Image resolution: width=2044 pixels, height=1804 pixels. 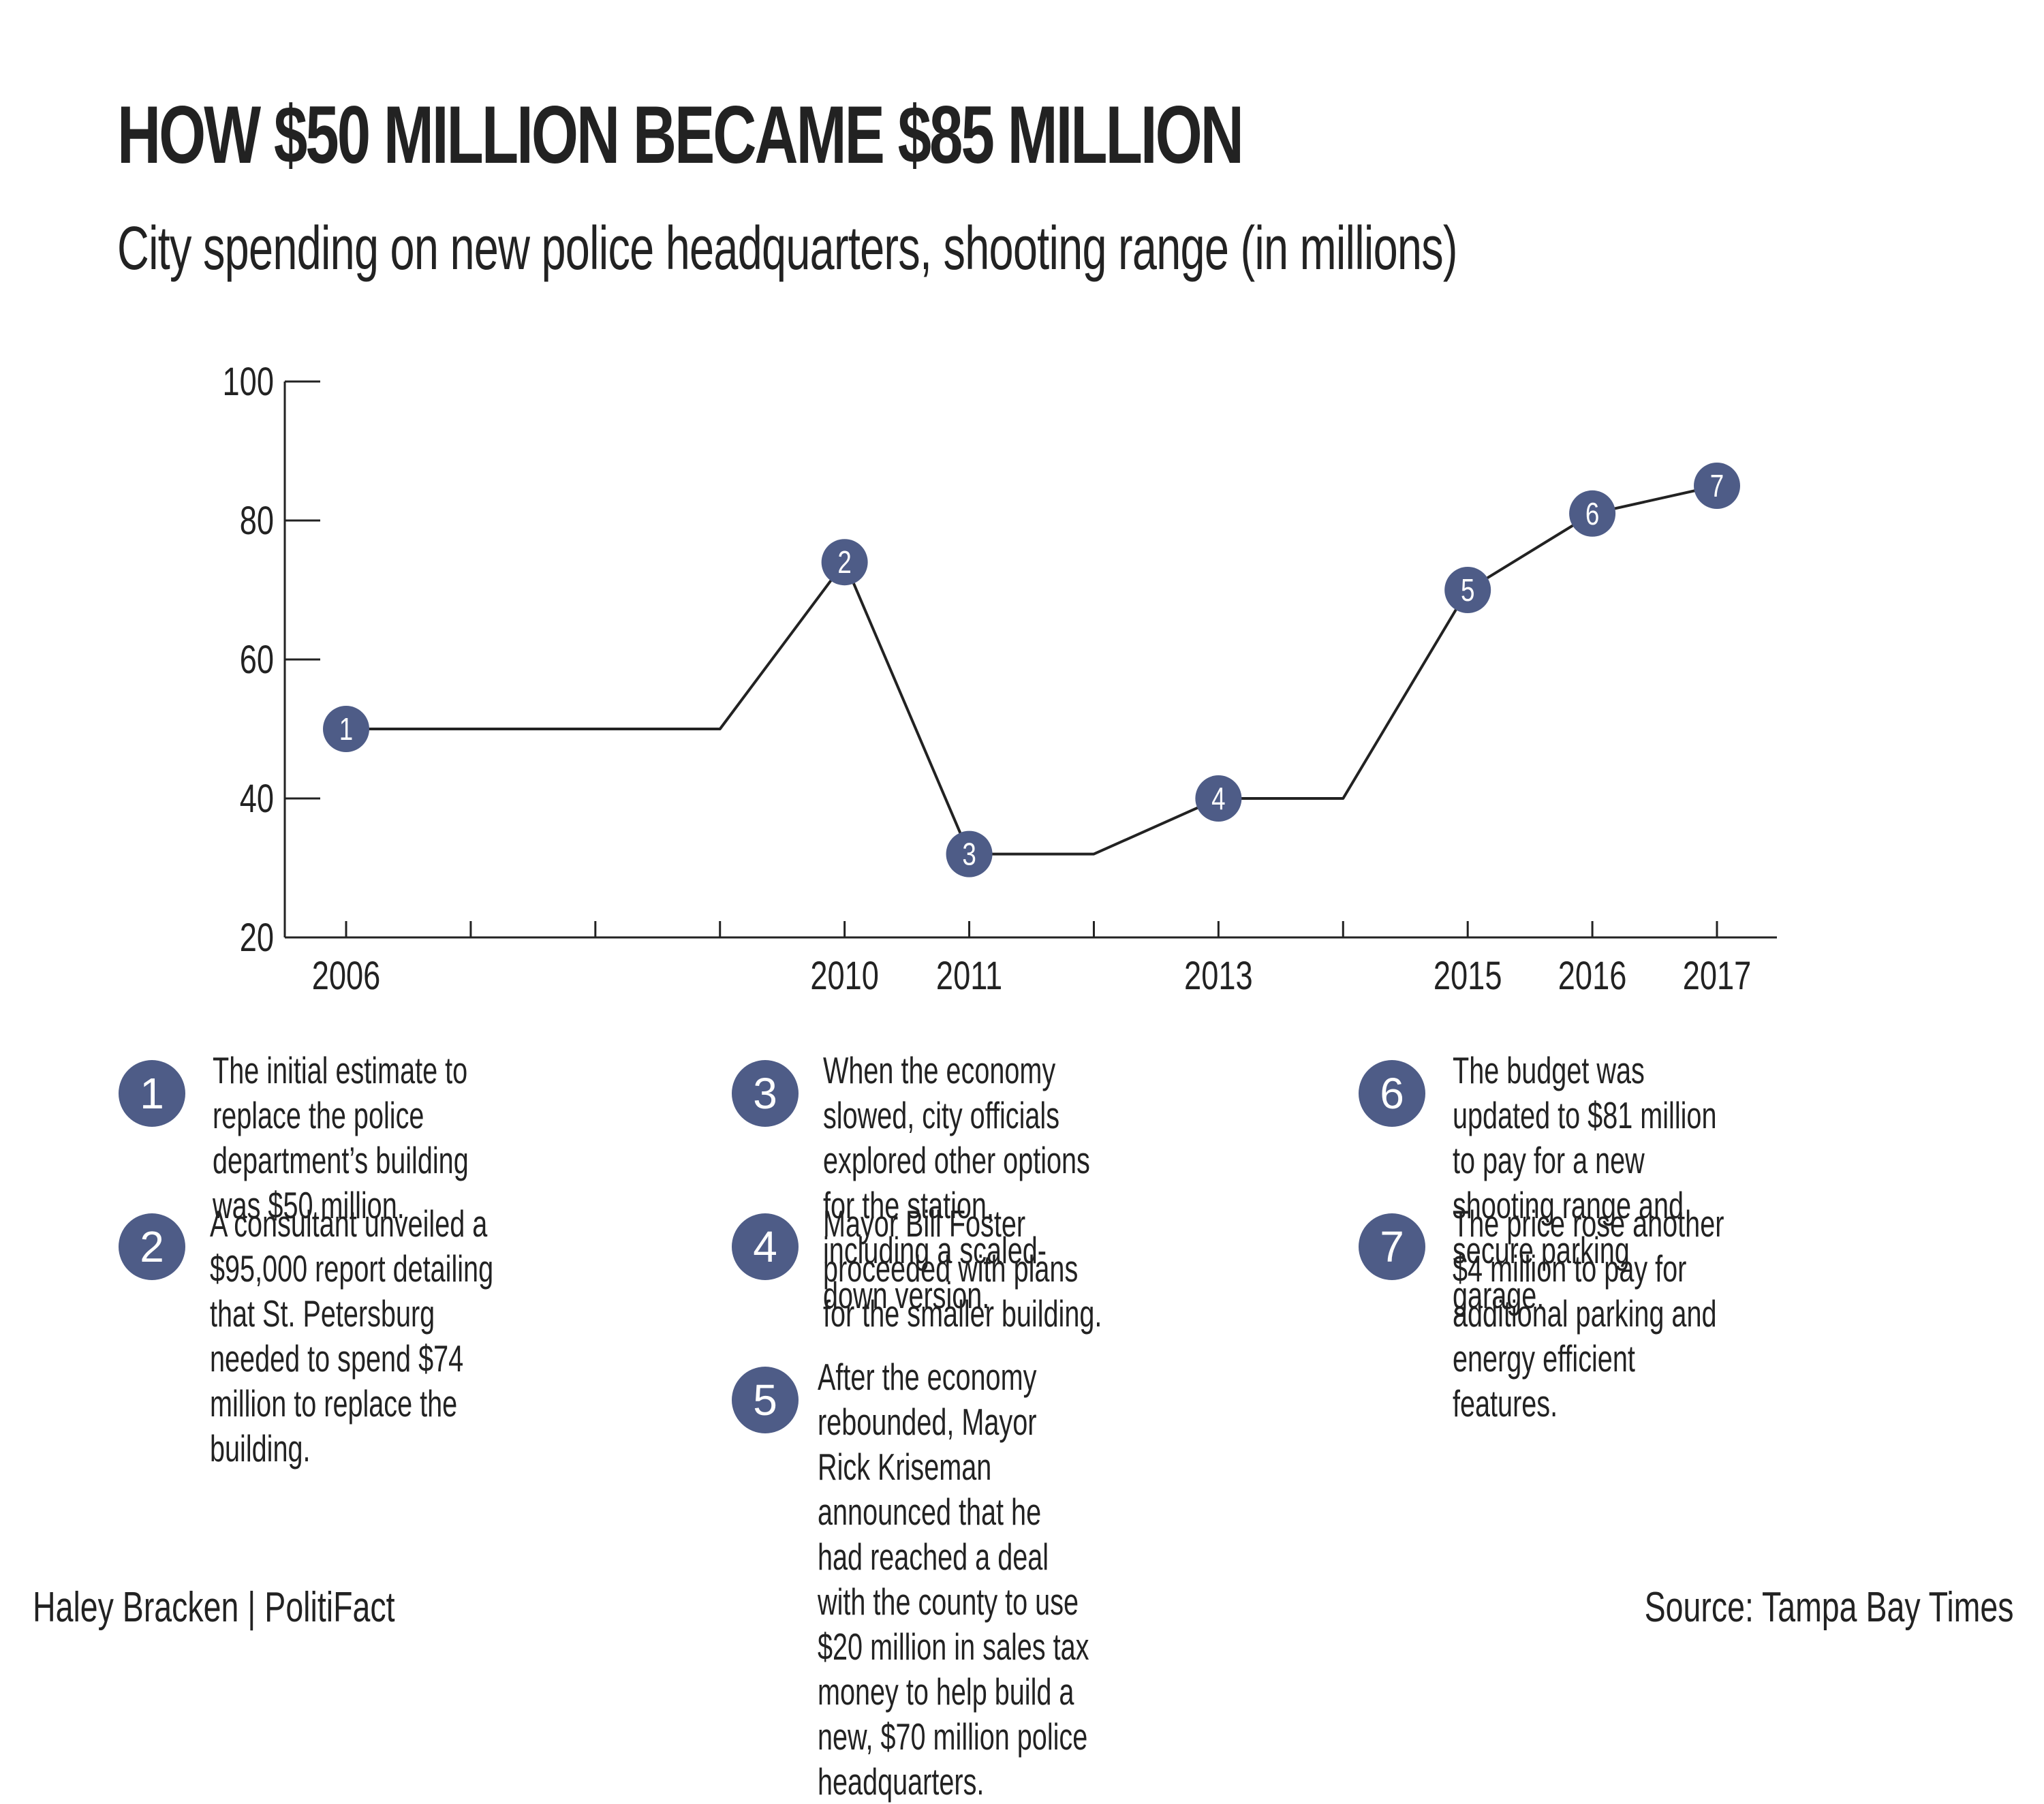 I want to click on point-label-5: 5, so click(x=1468, y=590).